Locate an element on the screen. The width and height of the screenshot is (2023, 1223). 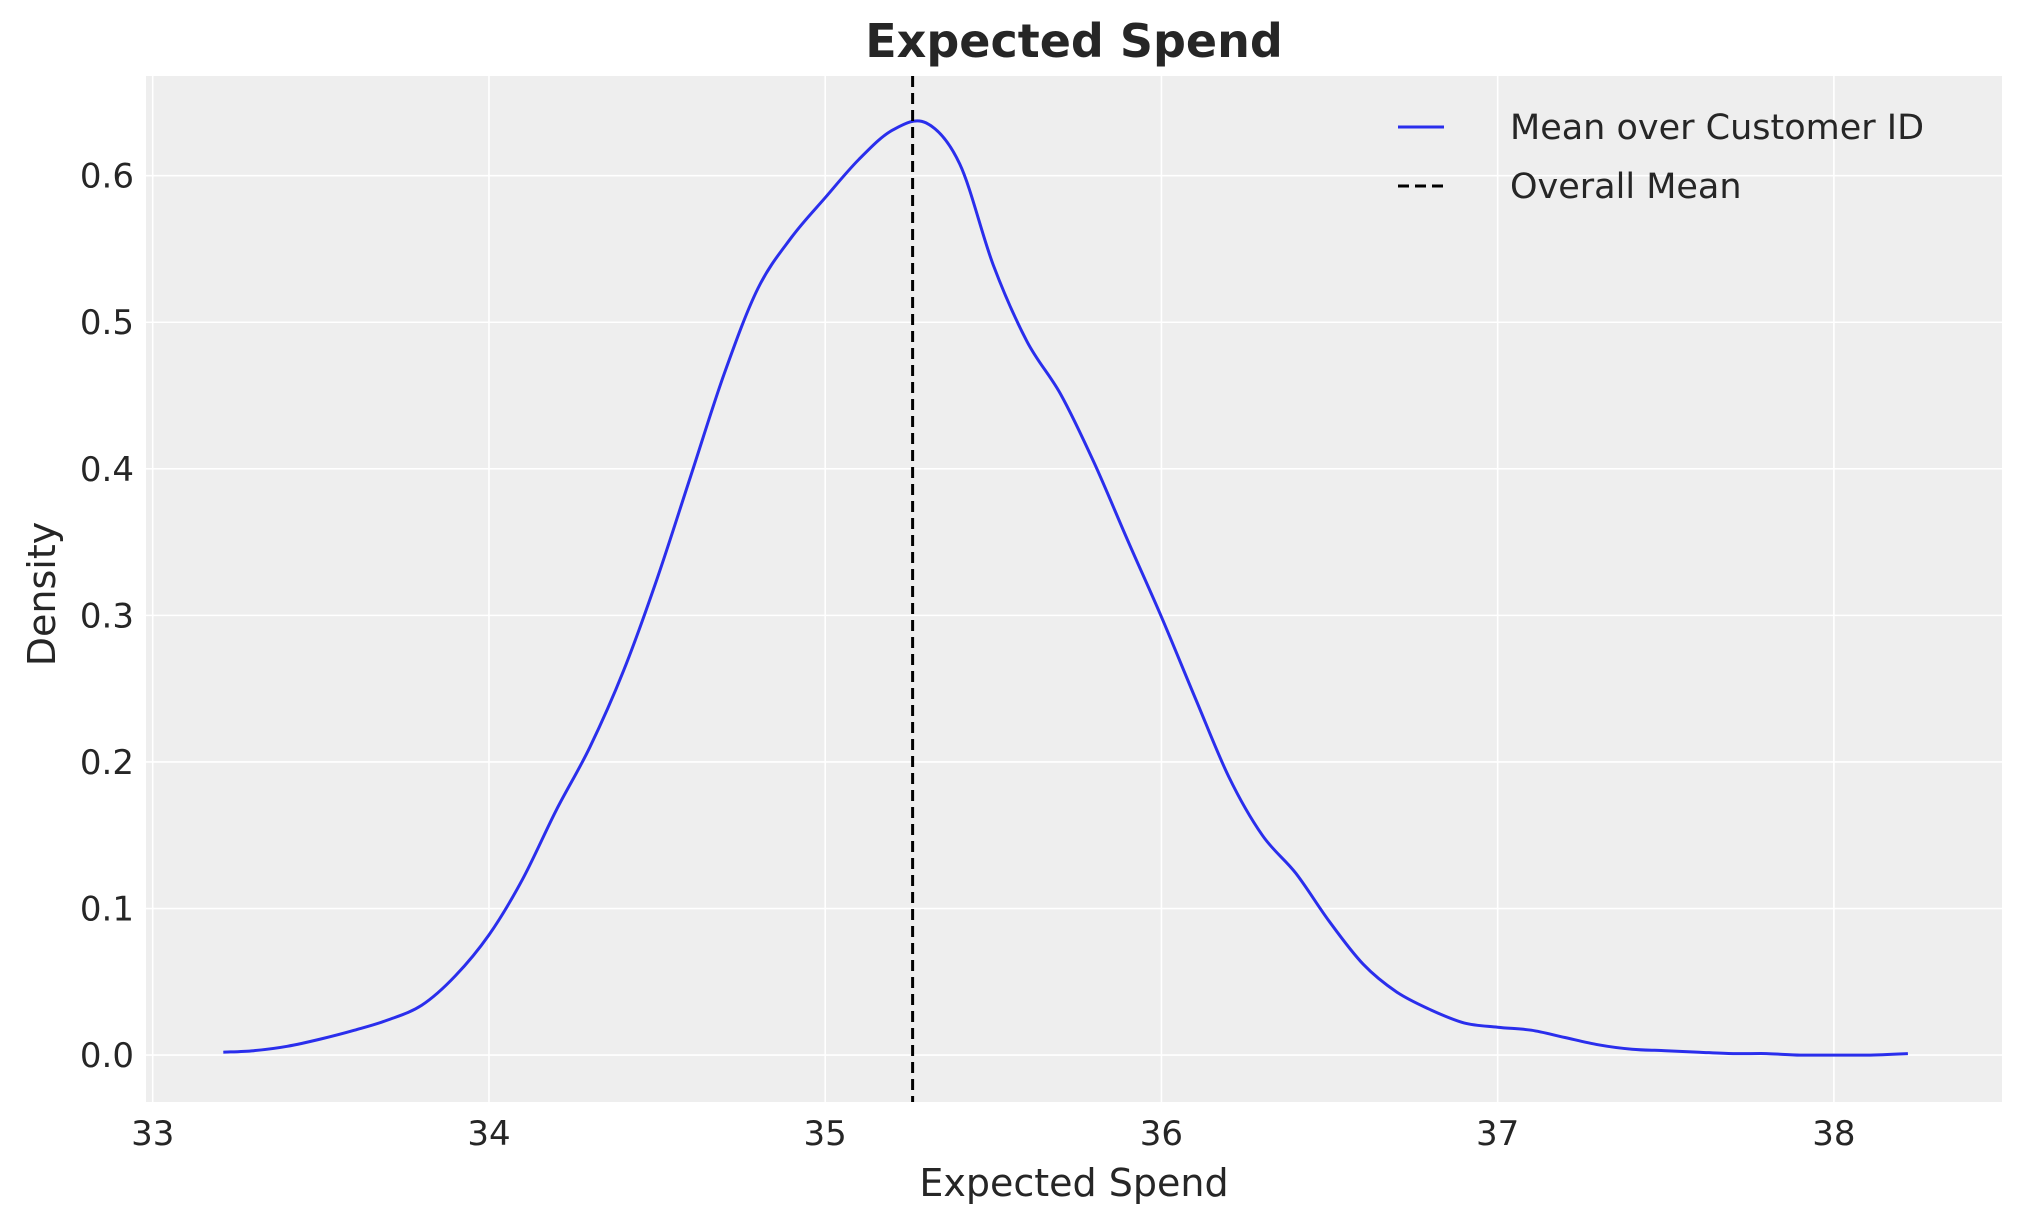
x-tick-label: 36 is located at coordinates (1161, 1134).